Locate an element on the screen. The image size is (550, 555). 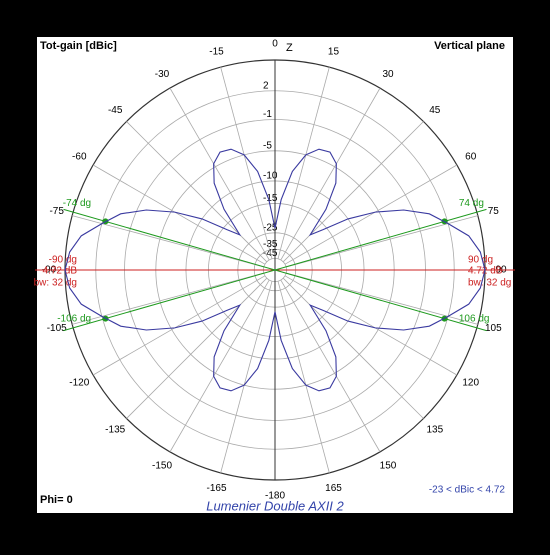
peak-label: -90 dg is located at coordinates (63, 260).